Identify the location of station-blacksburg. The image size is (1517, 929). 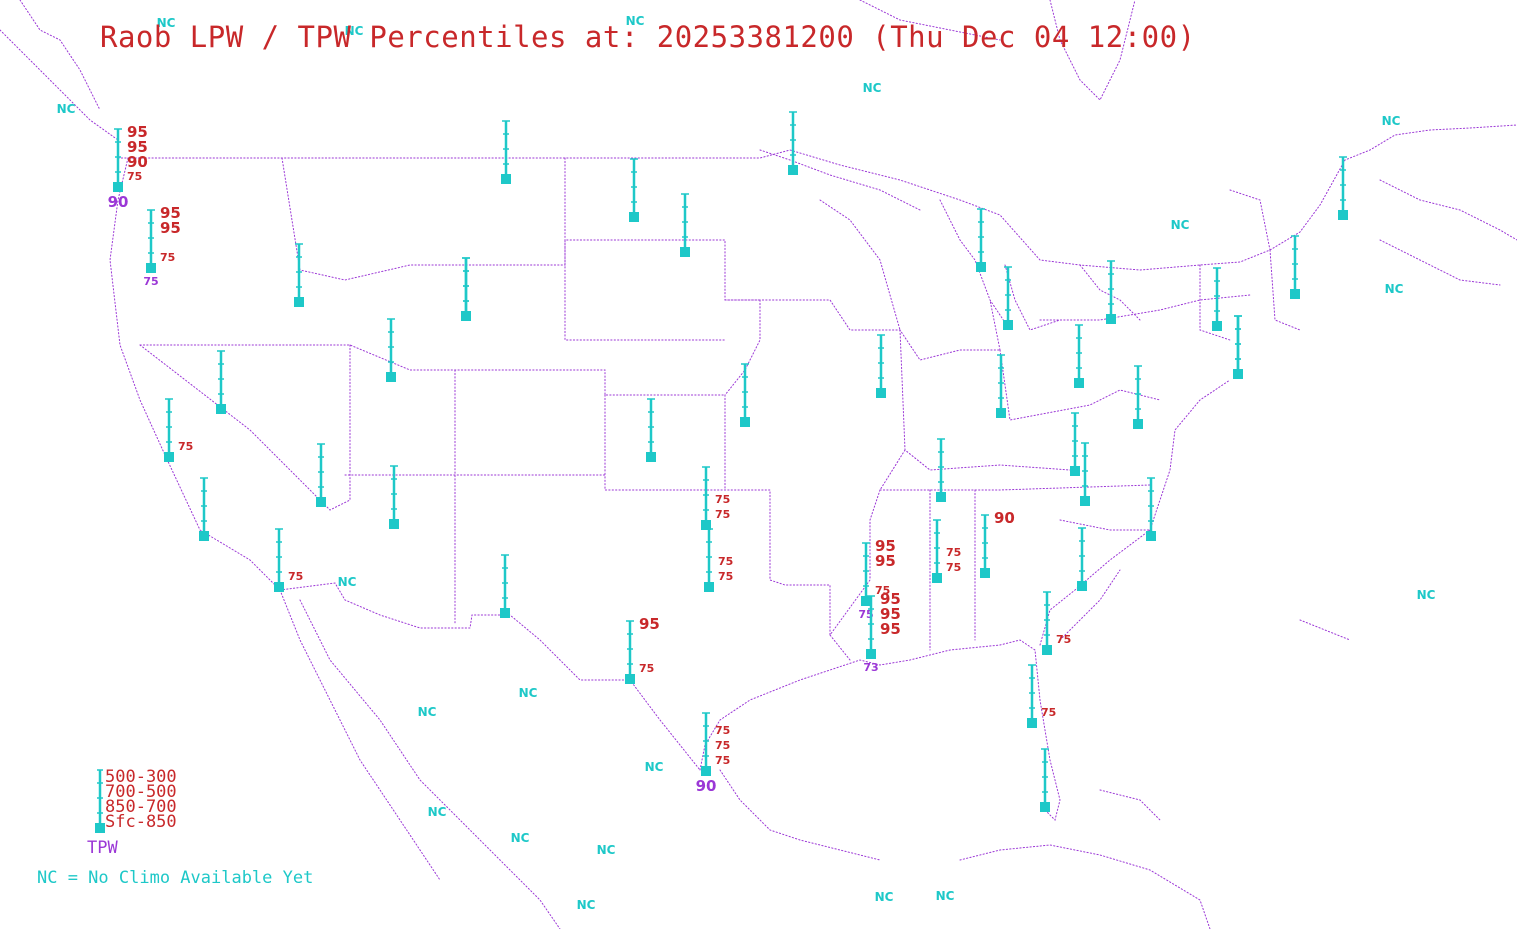
(1075, 444).